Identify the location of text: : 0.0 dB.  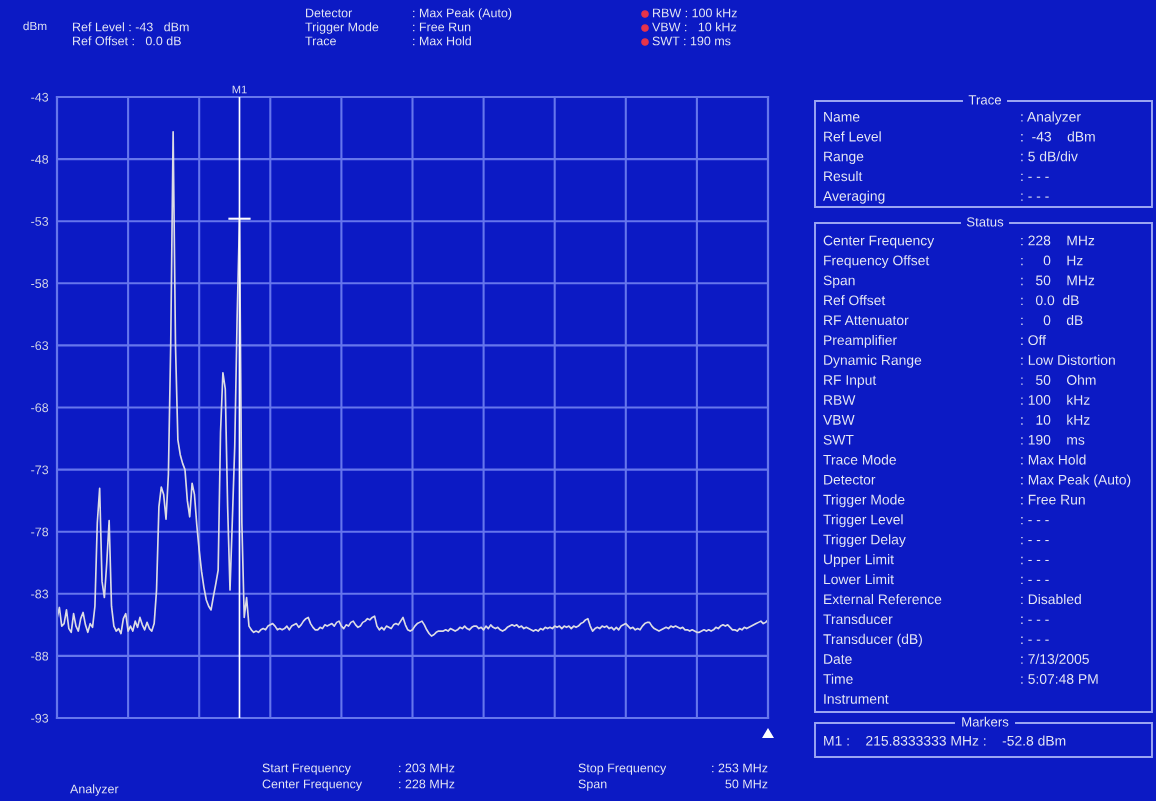
(1050, 300).